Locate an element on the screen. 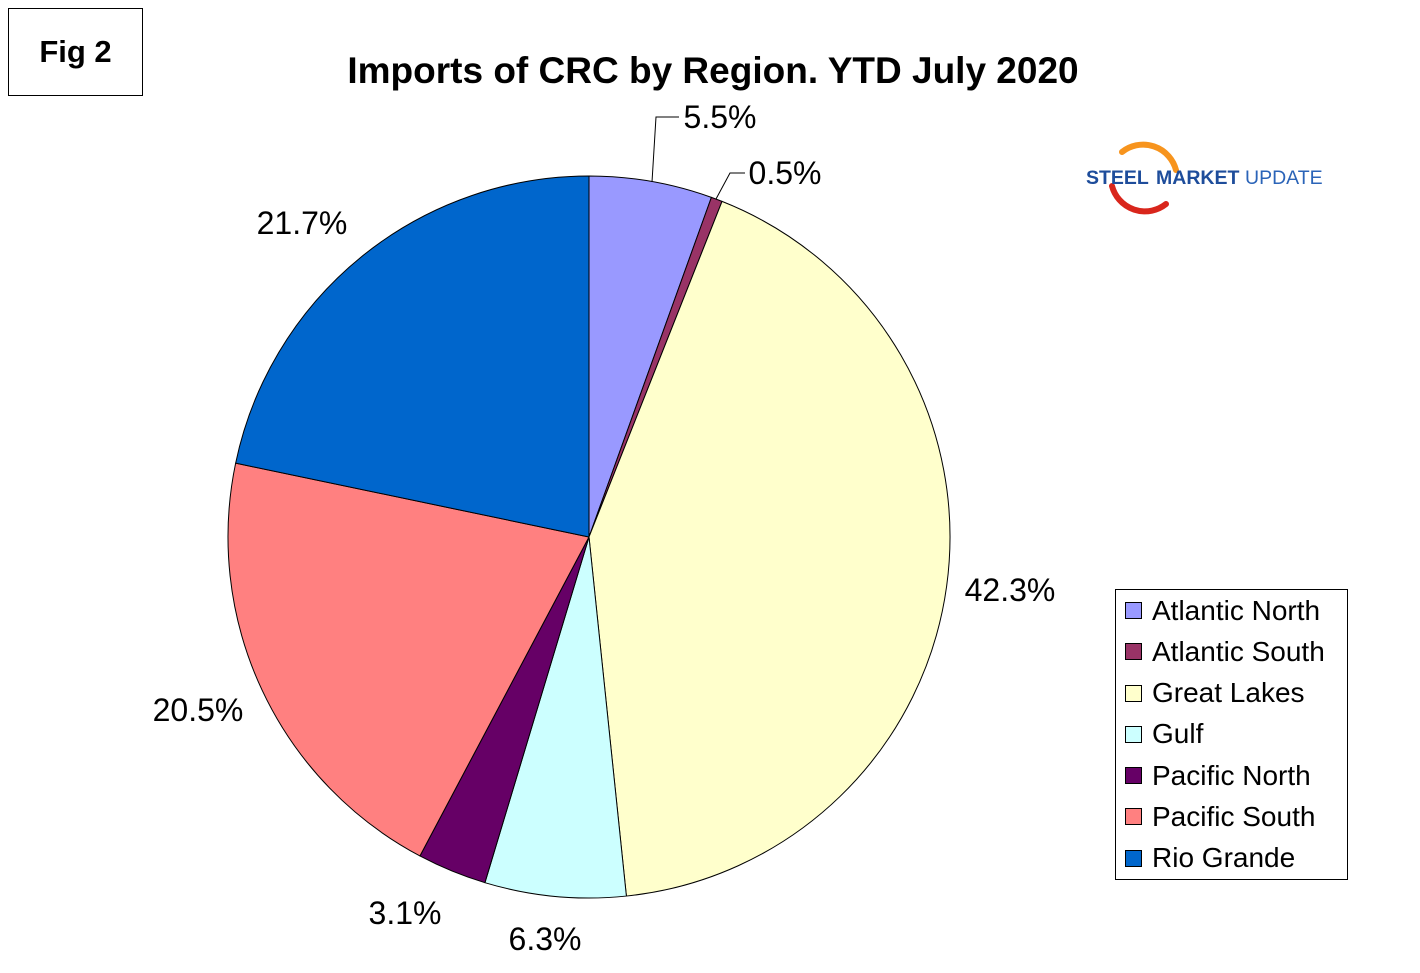 The height and width of the screenshot is (973, 1420). legend-label: Gulf is located at coordinates (1178, 734).